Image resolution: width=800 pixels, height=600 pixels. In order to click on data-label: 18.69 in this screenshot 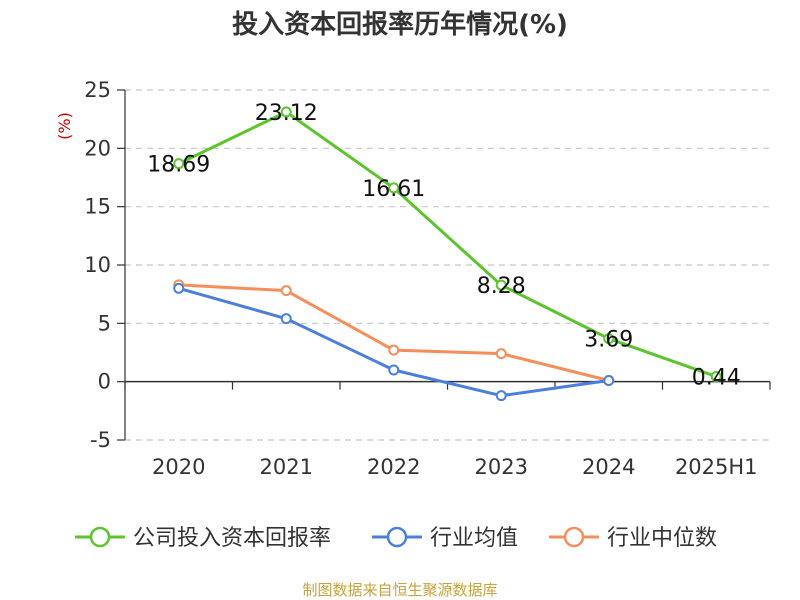, I will do `click(178, 165)`.